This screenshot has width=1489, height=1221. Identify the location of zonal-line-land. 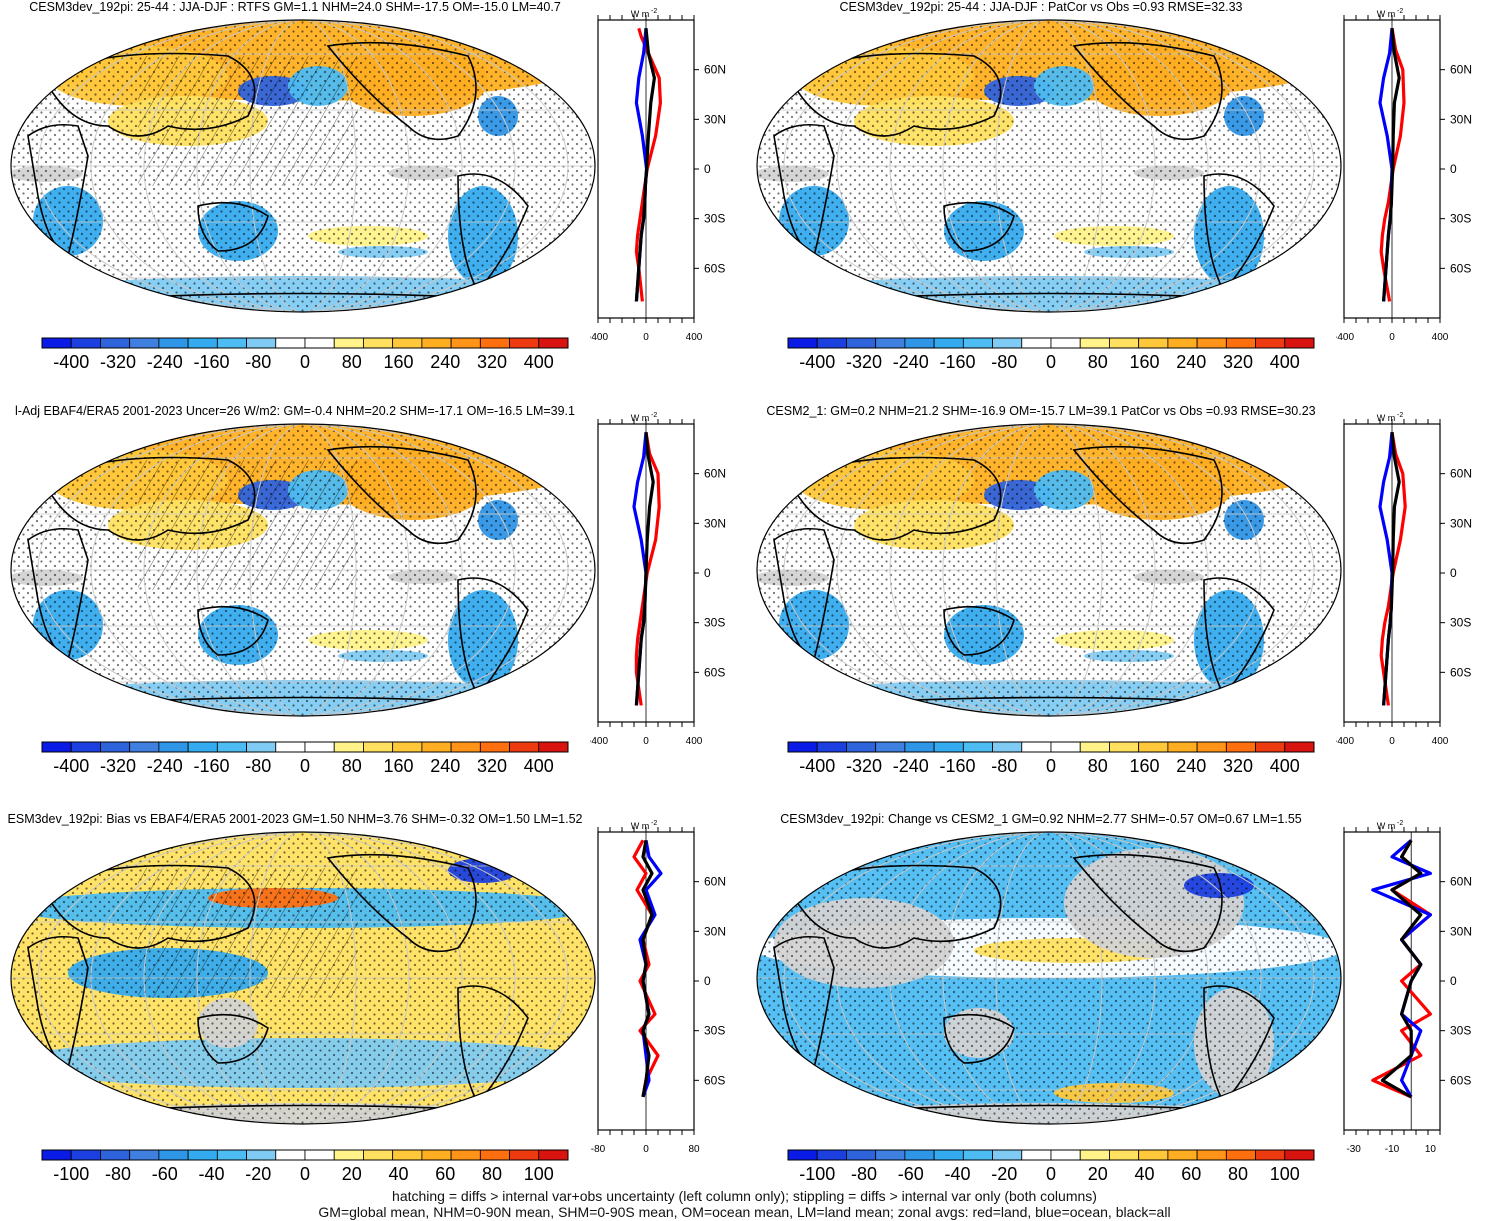
(646, 968).